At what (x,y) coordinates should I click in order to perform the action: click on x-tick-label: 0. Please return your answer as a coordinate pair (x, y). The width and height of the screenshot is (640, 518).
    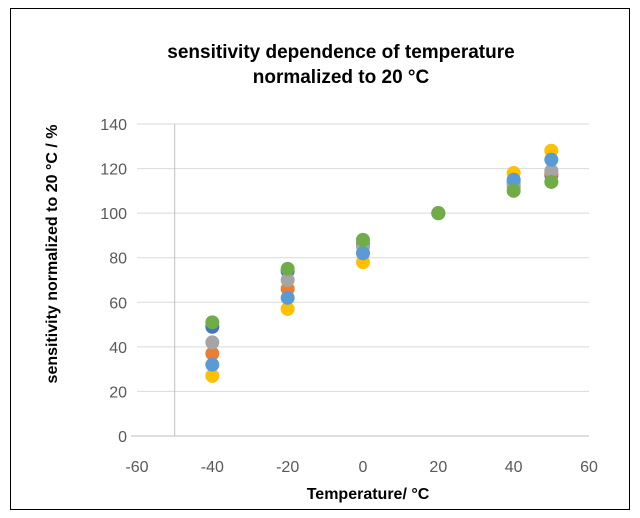
    Looking at the image, I should click on (363, 467).